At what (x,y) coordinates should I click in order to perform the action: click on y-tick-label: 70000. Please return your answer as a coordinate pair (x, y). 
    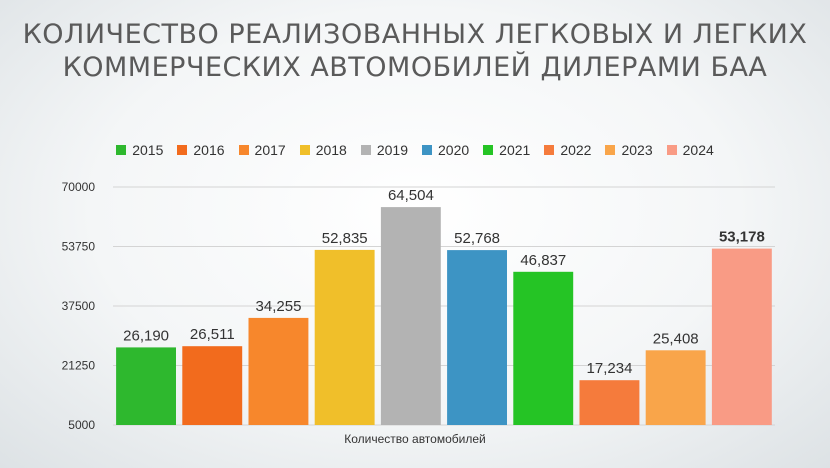
    Looking at the image, I should click on (79, 187).